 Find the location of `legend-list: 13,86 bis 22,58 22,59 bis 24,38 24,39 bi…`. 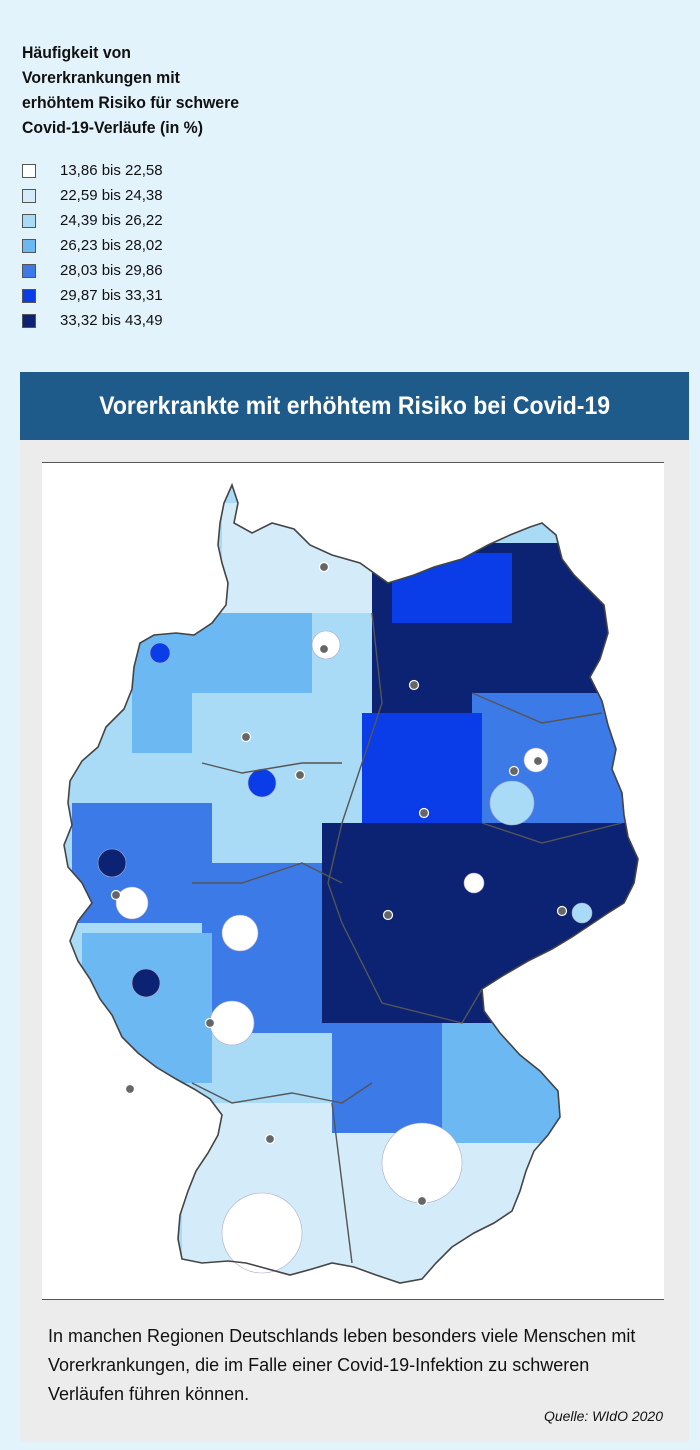

legend-list: 13,86 bis 22,58 22,59 bis 24,38 24,39 bi… is located at coordinates (92, 245).